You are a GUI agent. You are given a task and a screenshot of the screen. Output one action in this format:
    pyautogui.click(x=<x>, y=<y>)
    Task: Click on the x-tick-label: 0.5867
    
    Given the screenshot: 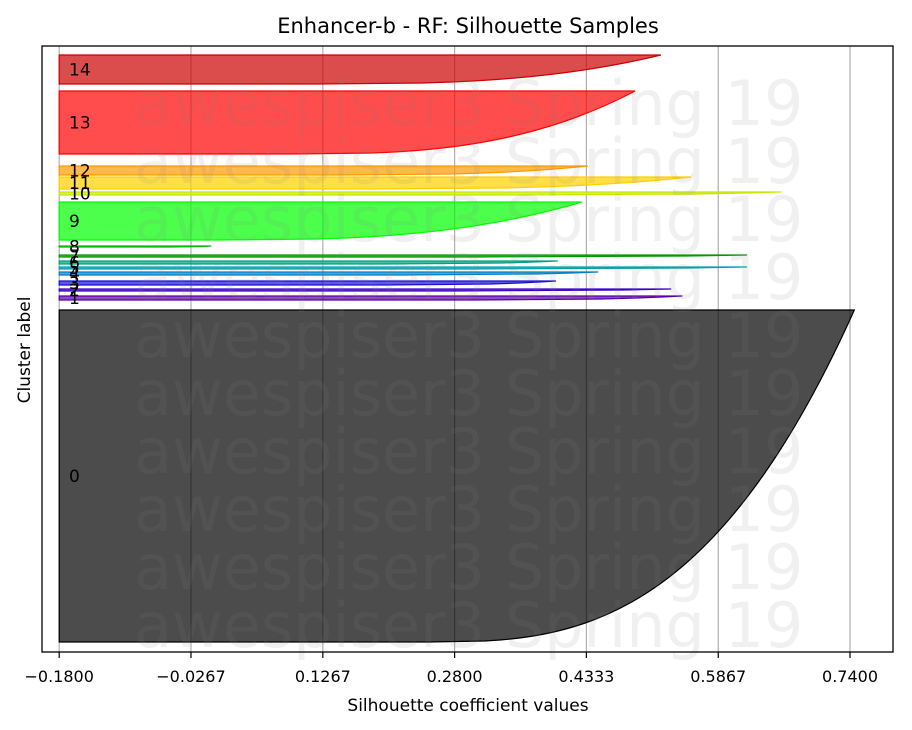 What is the action you would take?
    pyautogui.click(x=718, y=676)
    